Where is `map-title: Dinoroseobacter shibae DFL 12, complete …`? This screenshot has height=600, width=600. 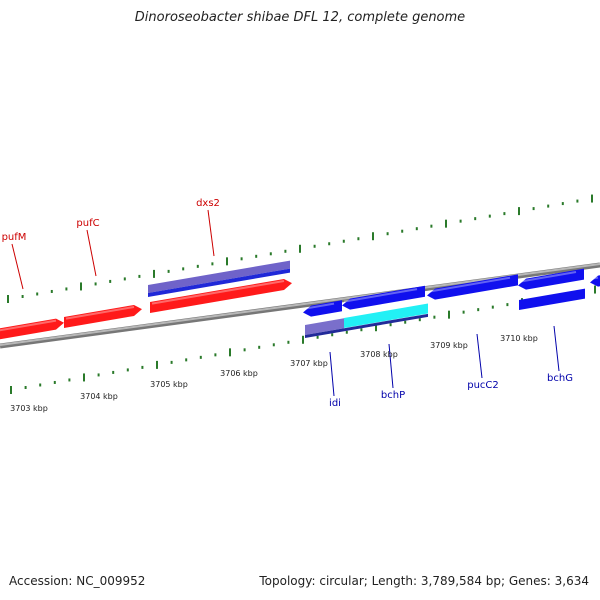 map-title: Dinoroseobacter shibae DFL 12, complete … is located at coordinates (300, 17).